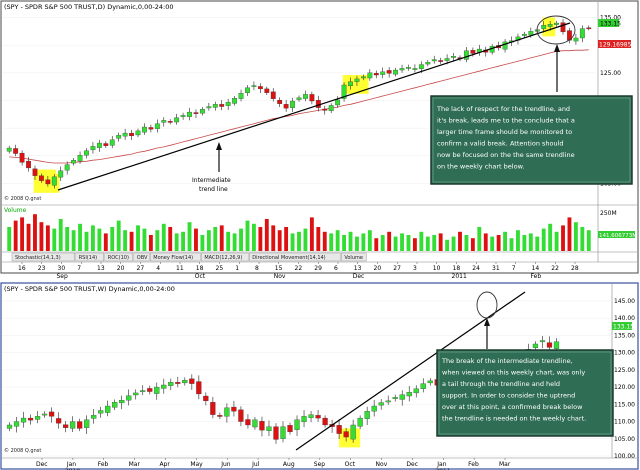 The width and height of the screenshot is (640, 470). Describe the element at coordinates (500, 144) in the screenshot. I see `daily-callout-line: confirm a valid break. Attention should` at that location.